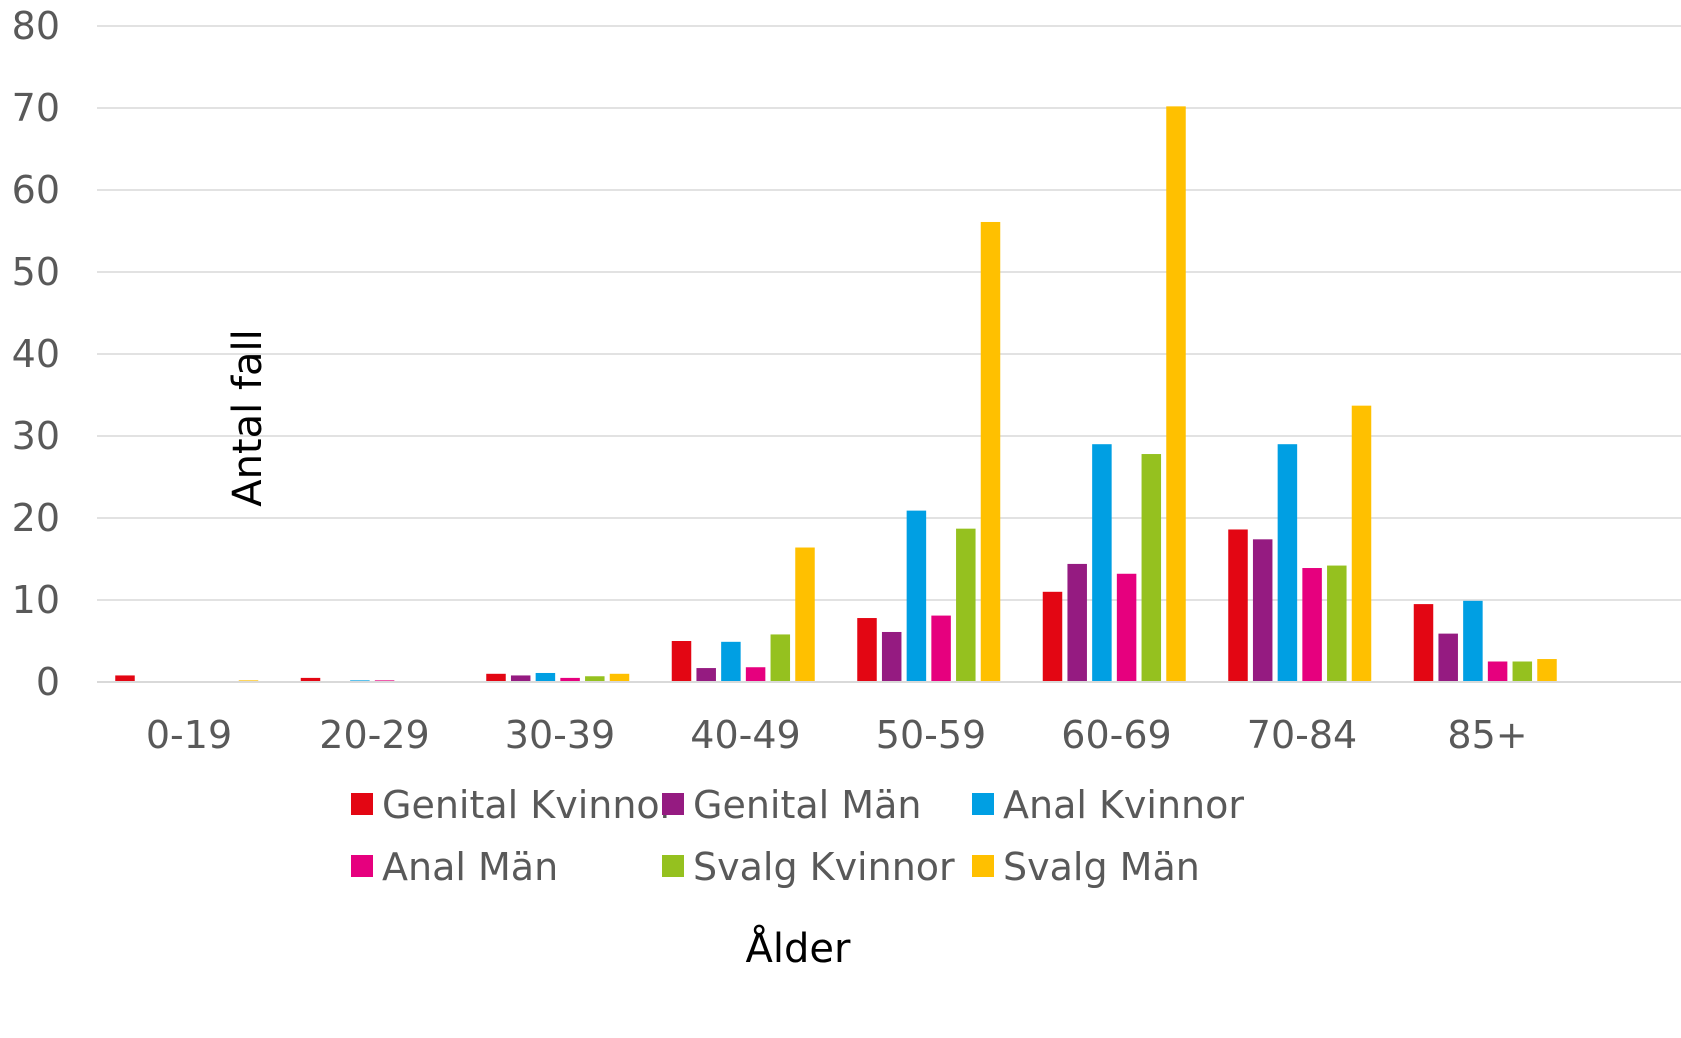  What do you see at coordinates (931, 735) in the screenshot?
I see `x-tick-label: 50-59` at bounding box center [931, 735].